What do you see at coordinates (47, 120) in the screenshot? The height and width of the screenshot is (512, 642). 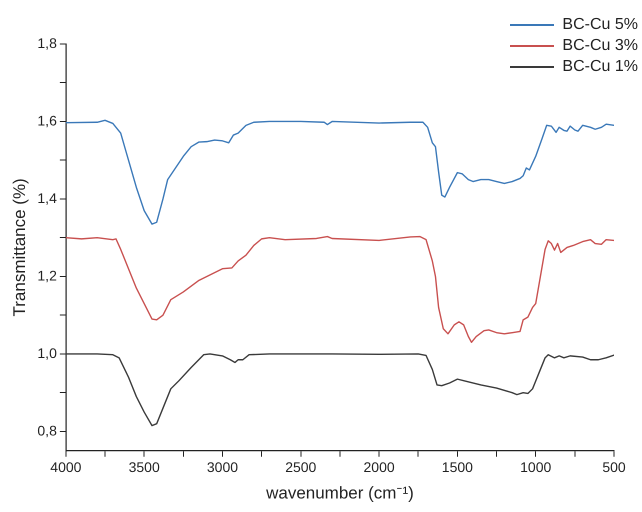 I see `y-tick-label: 1,6` at bounding box center [47, 120].